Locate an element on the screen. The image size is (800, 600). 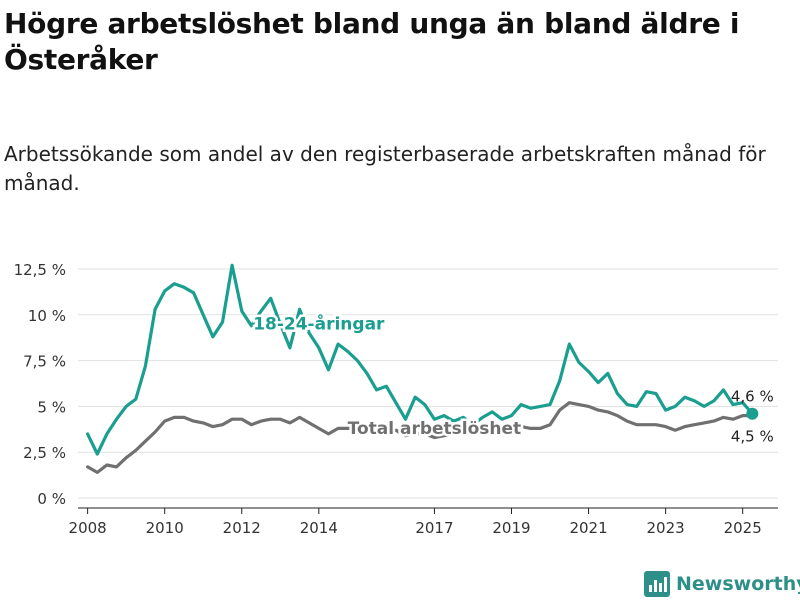
y-tick-label: 7,5 % is located at coordinates (44, 362).